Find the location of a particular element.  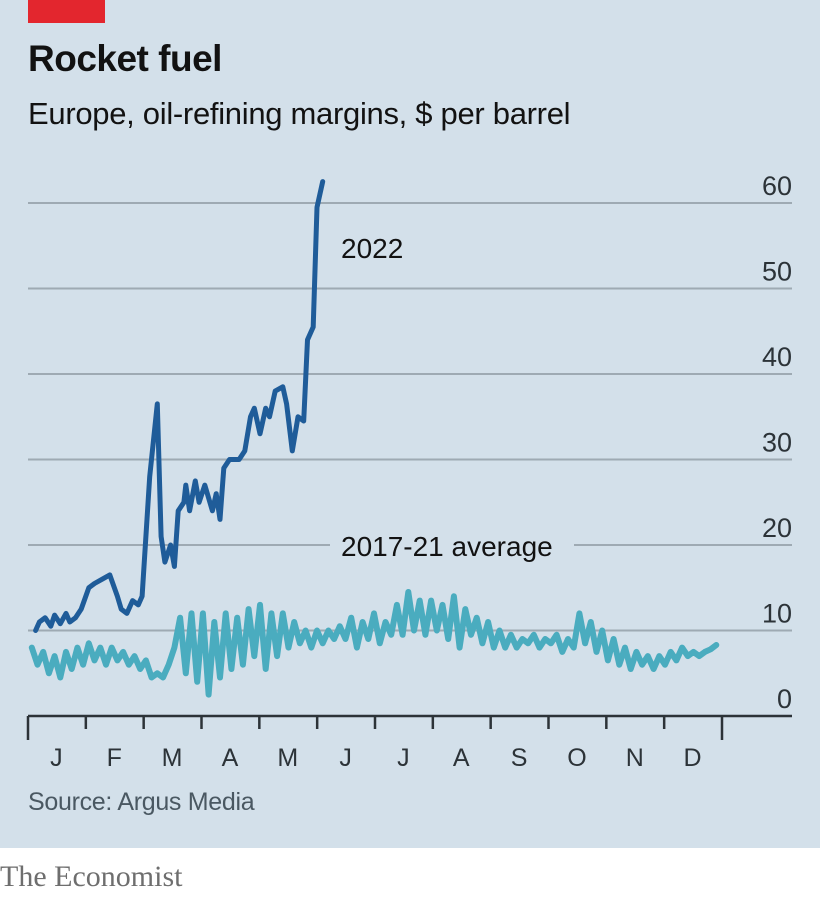

x-tick-label-3: A is located at coordinates (231, 758).